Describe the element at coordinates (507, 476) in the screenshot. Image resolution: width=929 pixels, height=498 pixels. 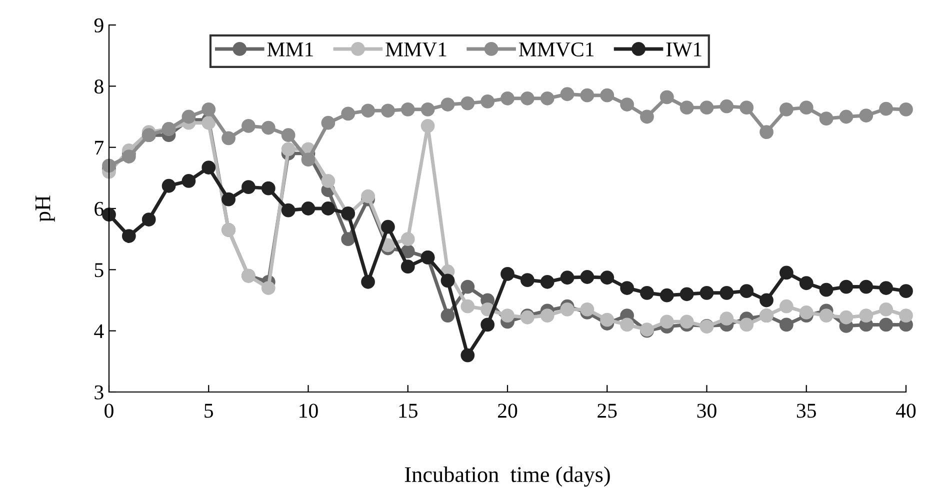
I see `x-axis-title: Incubation time (days)` at that location.